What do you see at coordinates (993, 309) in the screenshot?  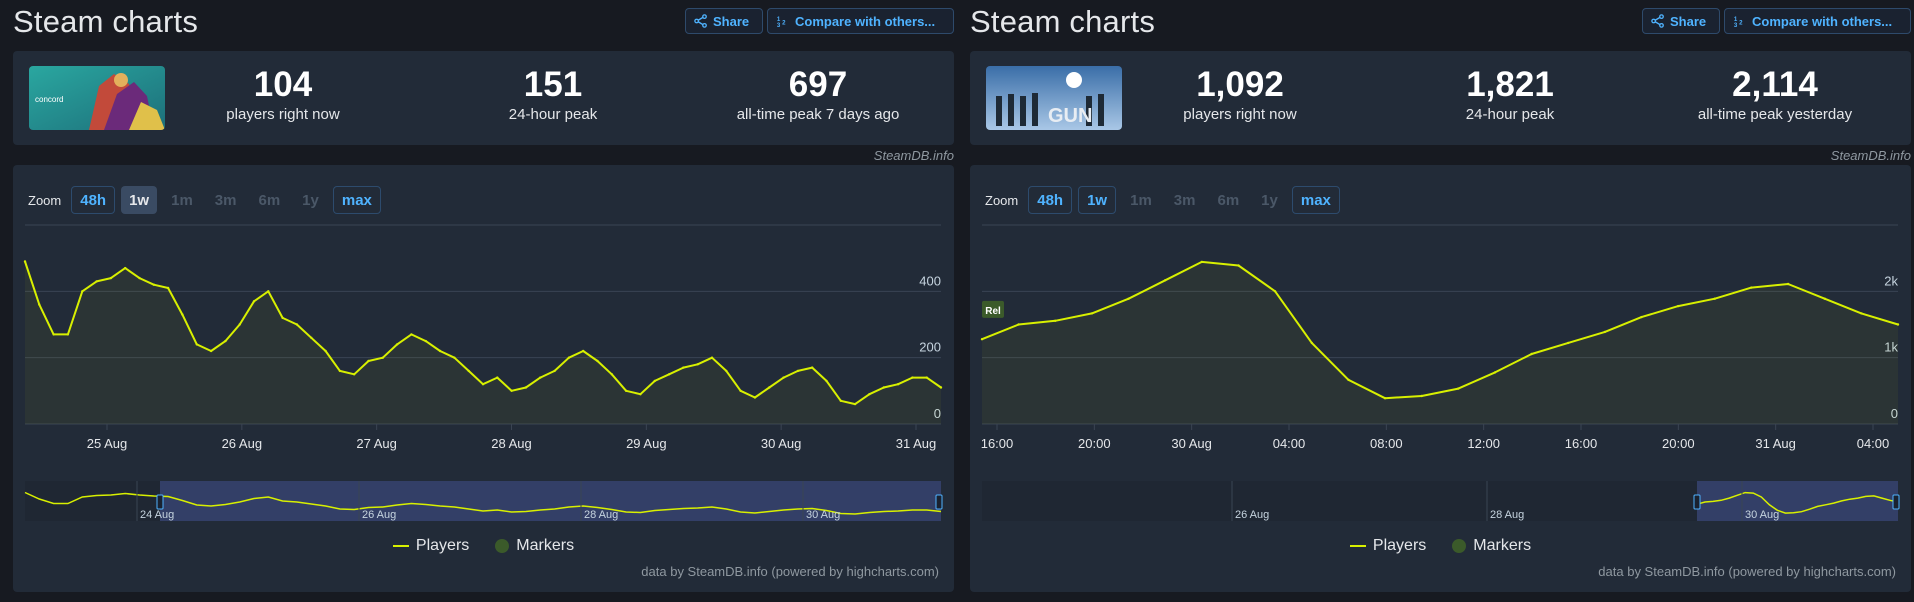 I see `release-marker: Rel` at bounding box center [993, 309].